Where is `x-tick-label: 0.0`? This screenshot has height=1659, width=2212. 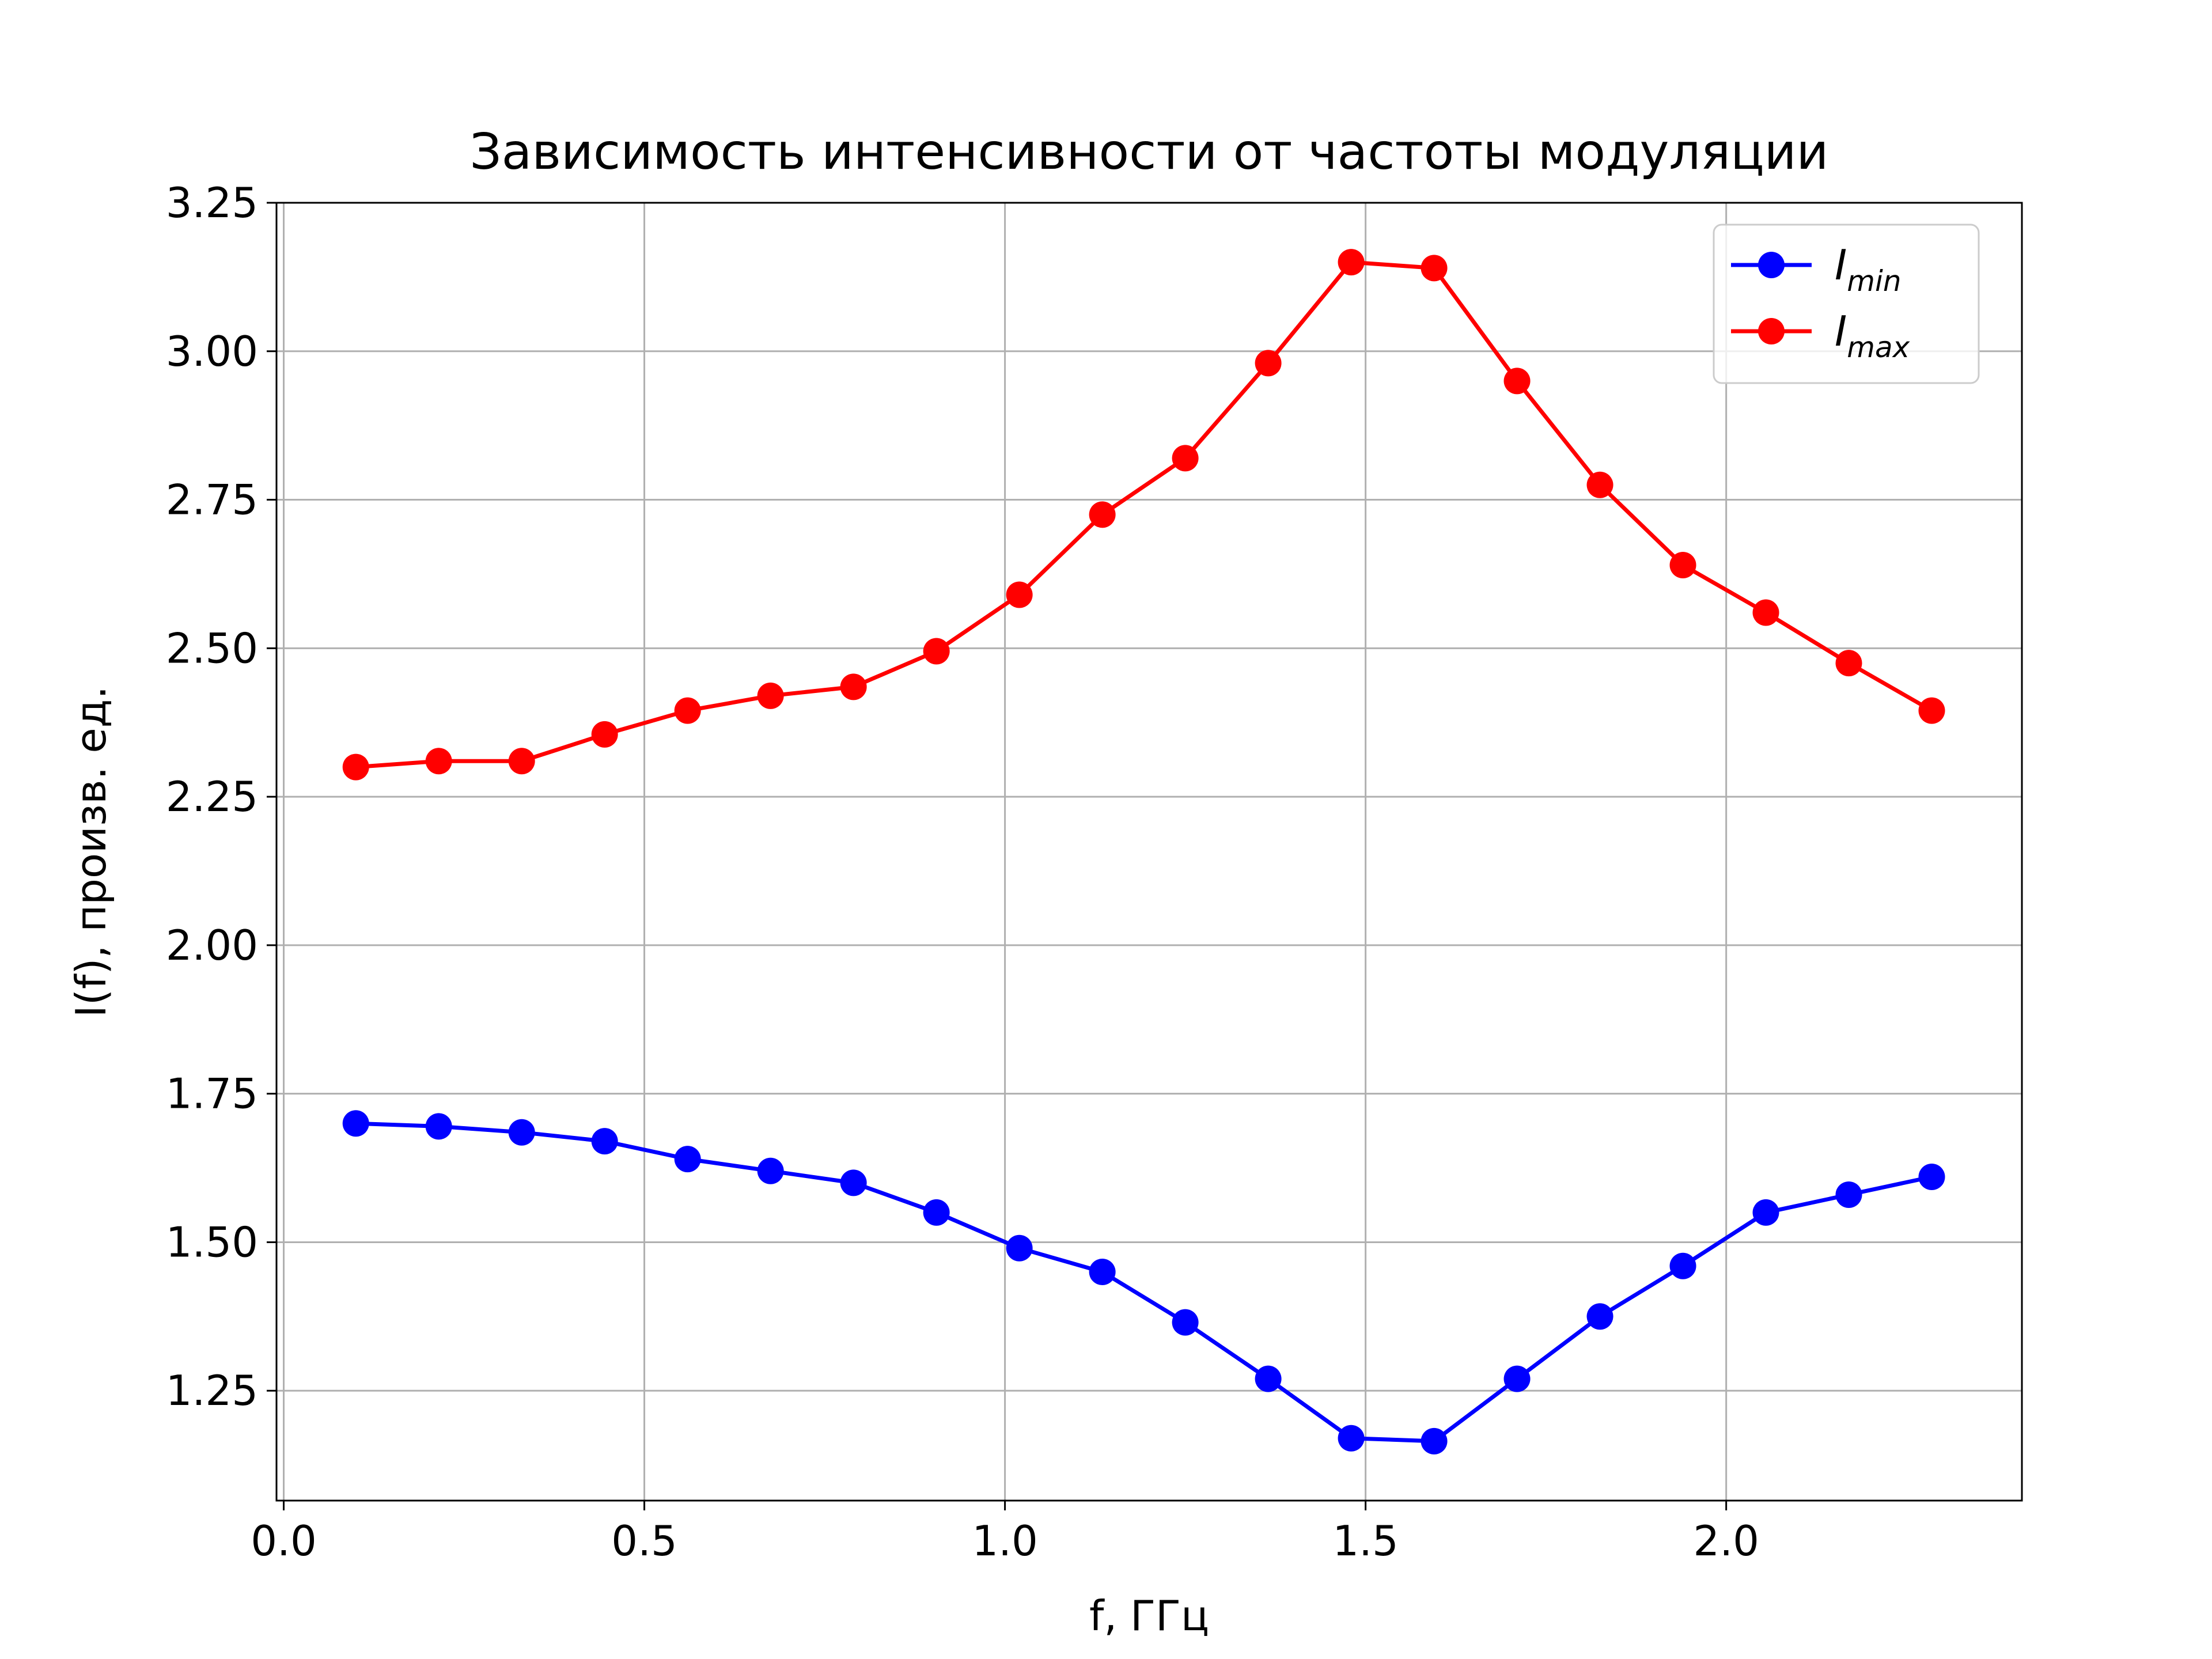 x-tick-label: 0.0 is located at coordinates (284, 1541).